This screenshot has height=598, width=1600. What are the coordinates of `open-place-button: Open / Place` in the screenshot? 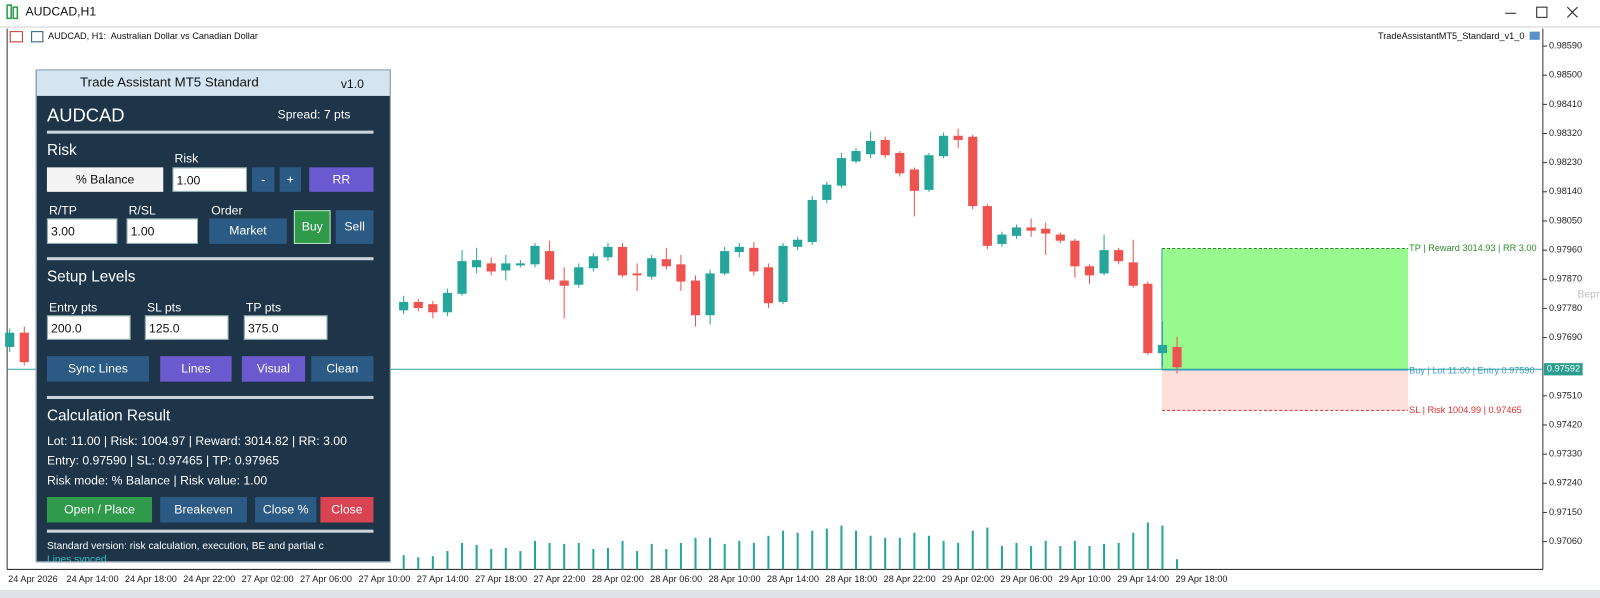 It's located at (99, 509).